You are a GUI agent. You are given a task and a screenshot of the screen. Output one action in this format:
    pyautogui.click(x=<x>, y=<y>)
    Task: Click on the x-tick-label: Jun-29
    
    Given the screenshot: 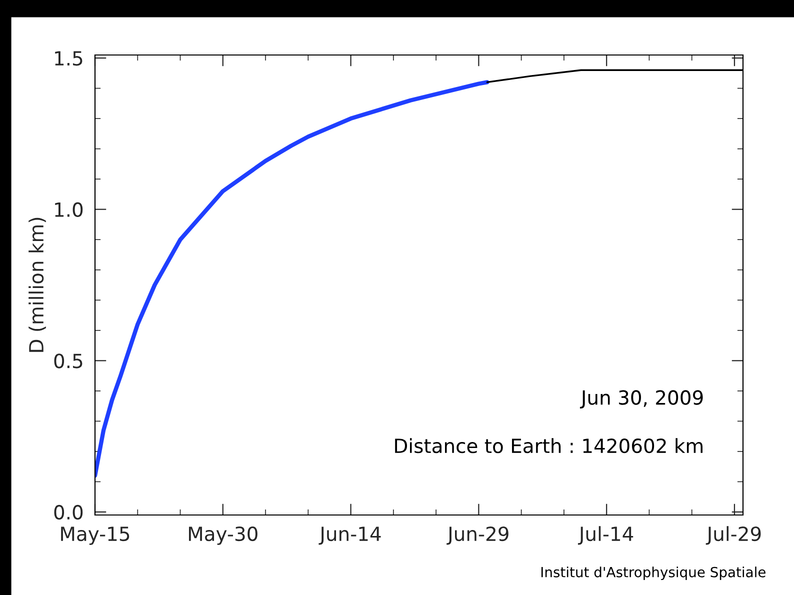 What is the action you would take?
    pyautogui.click(x=477, y=535)
    